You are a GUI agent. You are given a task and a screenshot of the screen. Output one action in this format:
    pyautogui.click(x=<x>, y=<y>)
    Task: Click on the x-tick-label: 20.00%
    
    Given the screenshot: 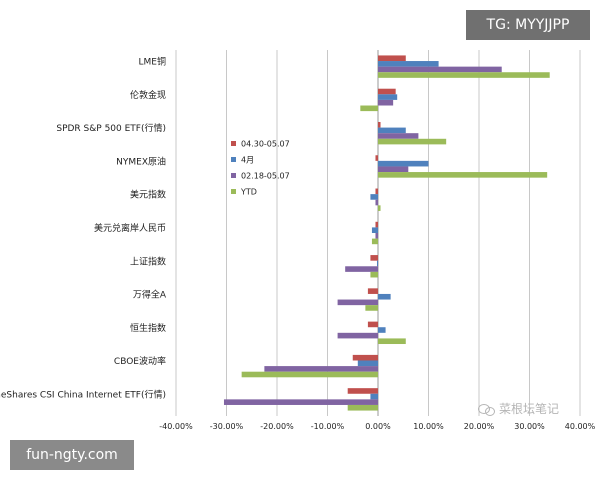 What is the action you would take?
    pyautogui.click(x=479, y=426)
    